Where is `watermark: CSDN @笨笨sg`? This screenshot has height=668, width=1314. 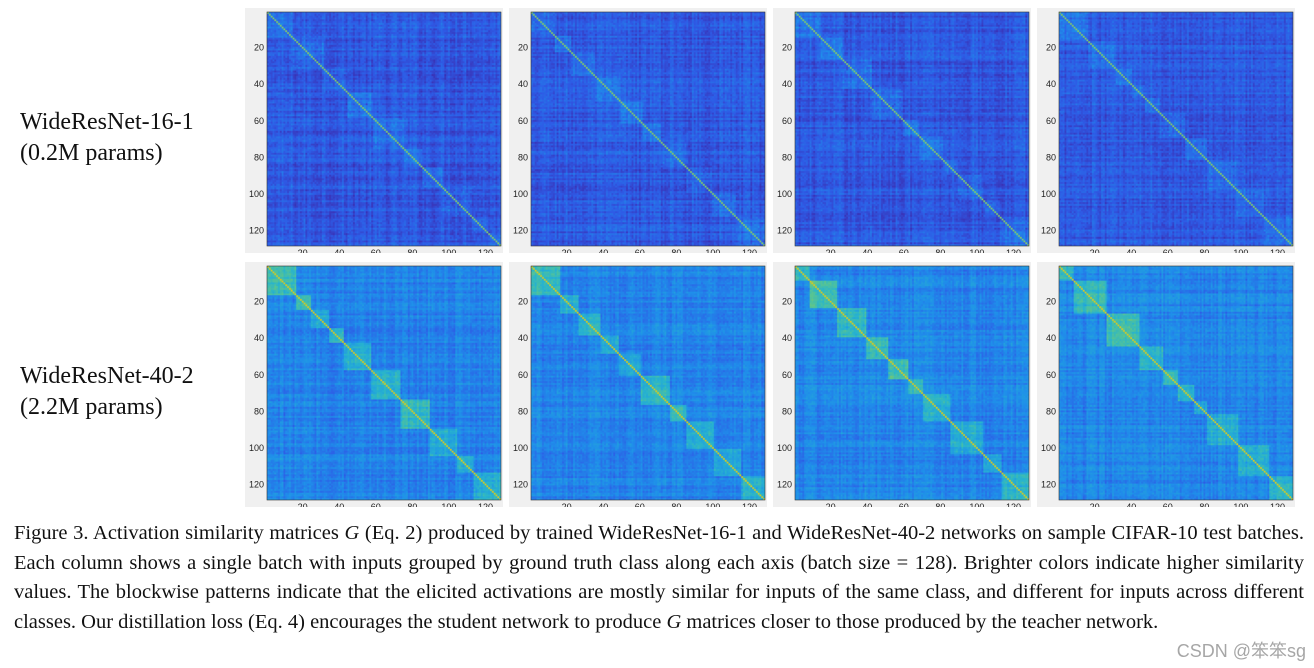
watermark: CSDN @笨笨sg is located at coordinates (1241, 650).